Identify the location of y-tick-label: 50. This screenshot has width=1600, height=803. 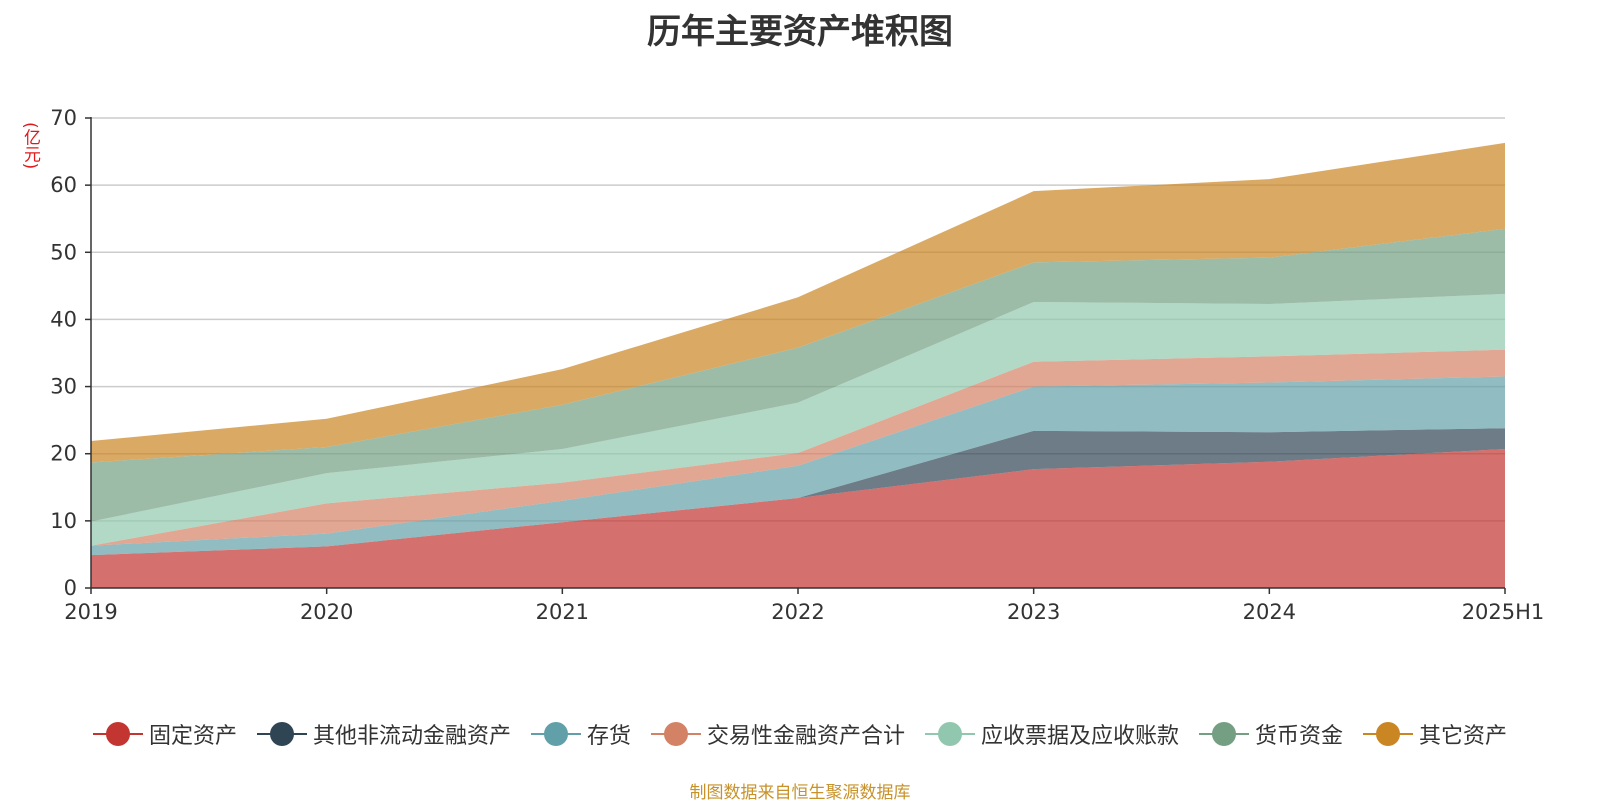
(63, 252).